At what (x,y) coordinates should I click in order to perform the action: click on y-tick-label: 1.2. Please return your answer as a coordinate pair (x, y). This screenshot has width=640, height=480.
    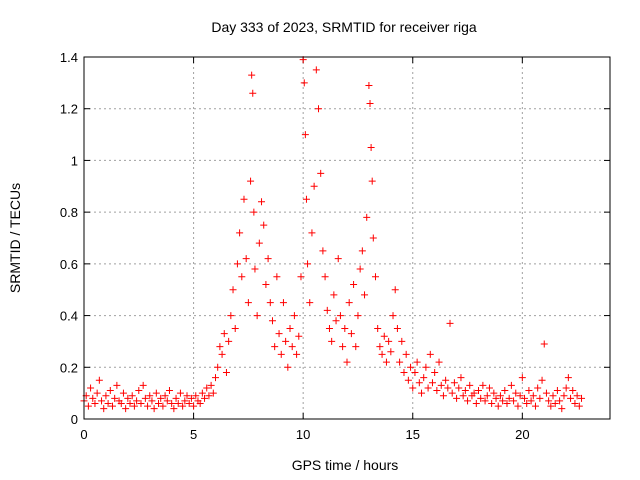
    Looking at the image, I should click on (69, 109).